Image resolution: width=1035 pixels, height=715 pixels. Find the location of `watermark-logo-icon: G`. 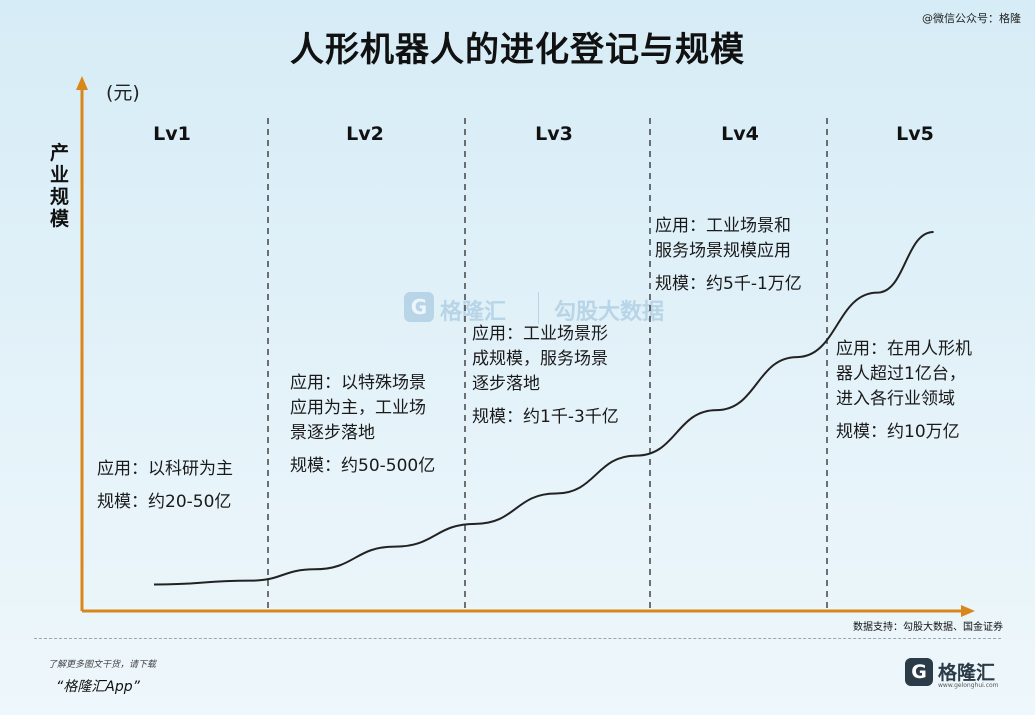

watermark-logo-icon: G is located at coordinates (419, 307).